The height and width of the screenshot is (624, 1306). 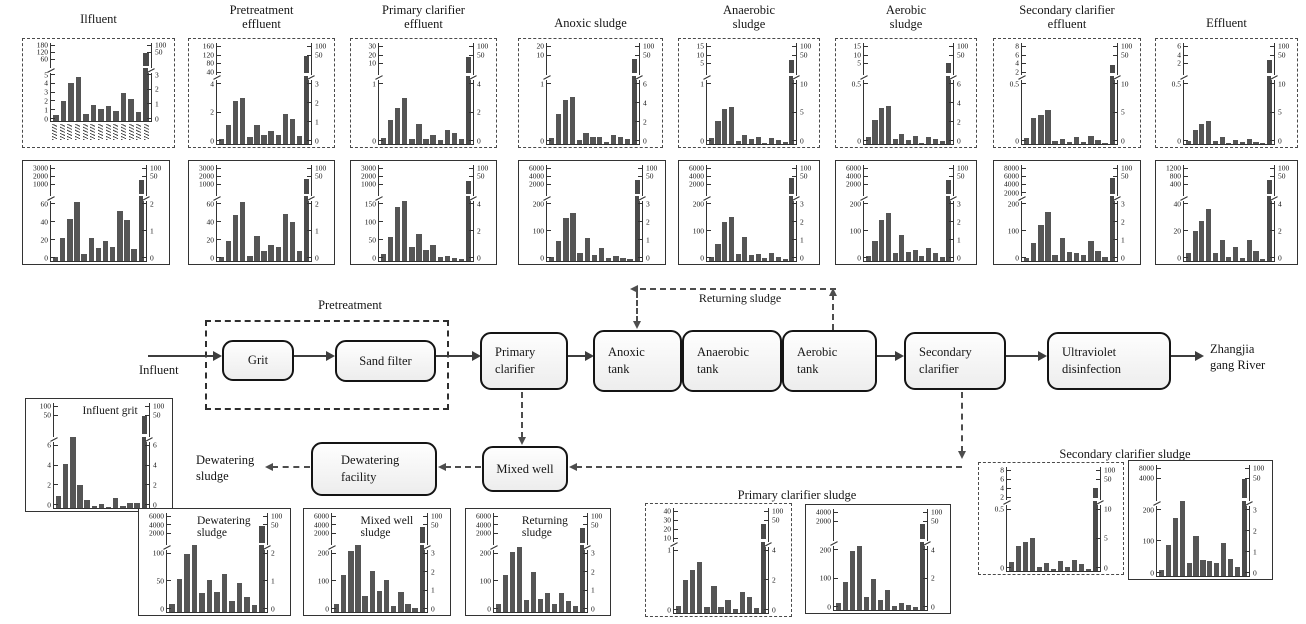 I want to click on chart-row2-influent: 3000 2000 1000 60 40 20 0 100 50 2 1 0, so click(x=96, y=212).